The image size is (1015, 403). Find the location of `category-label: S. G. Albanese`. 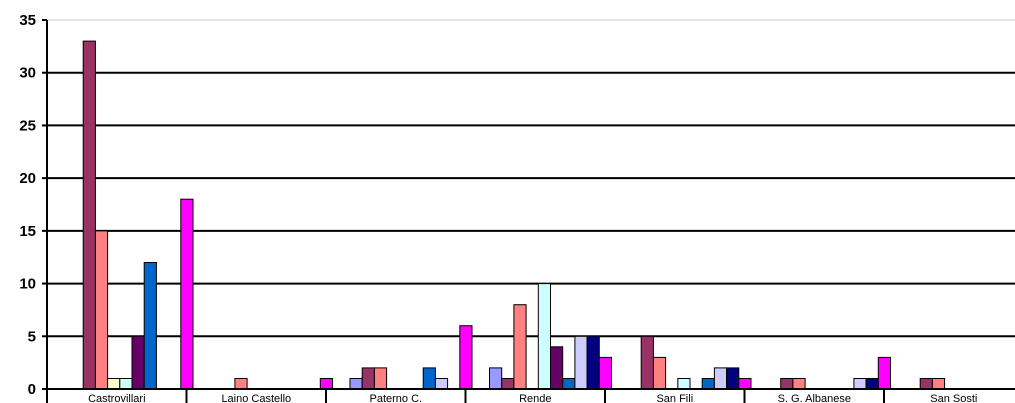

category-label: S. G. Albanese is located at coordinates (814, 398).